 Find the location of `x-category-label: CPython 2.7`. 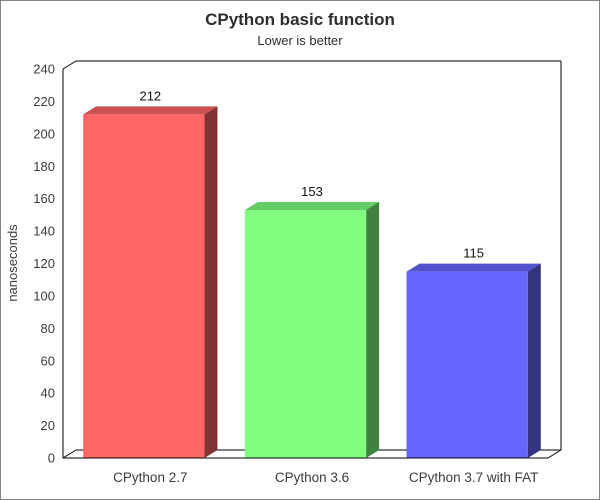

x-category-label: CPython 2.7 is located at coordinates (150, 477).